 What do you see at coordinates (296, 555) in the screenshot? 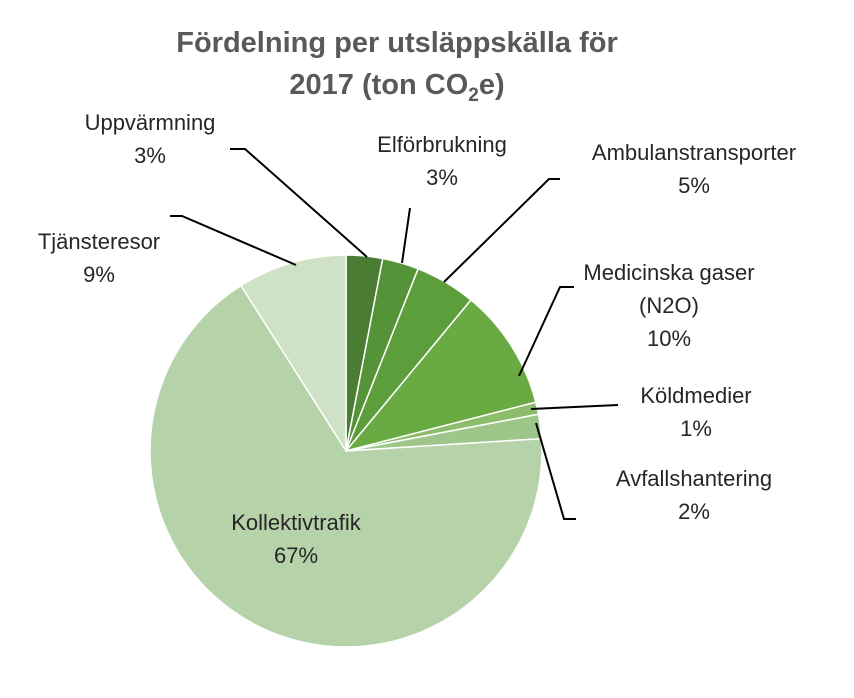
I see `slice-percent: 67%` at bounding box center [296, 555].